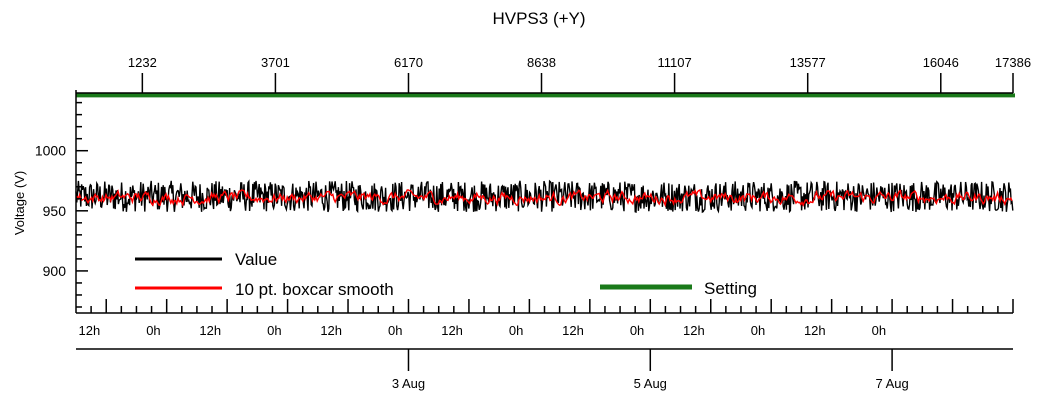 Image resolution: width=1041 pixels, height=397 pixels. Describe the element at coordinates (19, 203) in the screenshot. I see `y-axis-label: Voltage (V)` at that location.